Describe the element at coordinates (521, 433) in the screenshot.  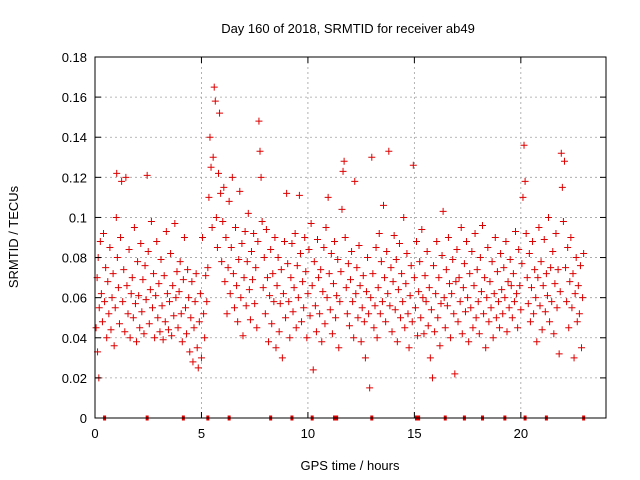
I see `x-tick-label: 20` at that location.